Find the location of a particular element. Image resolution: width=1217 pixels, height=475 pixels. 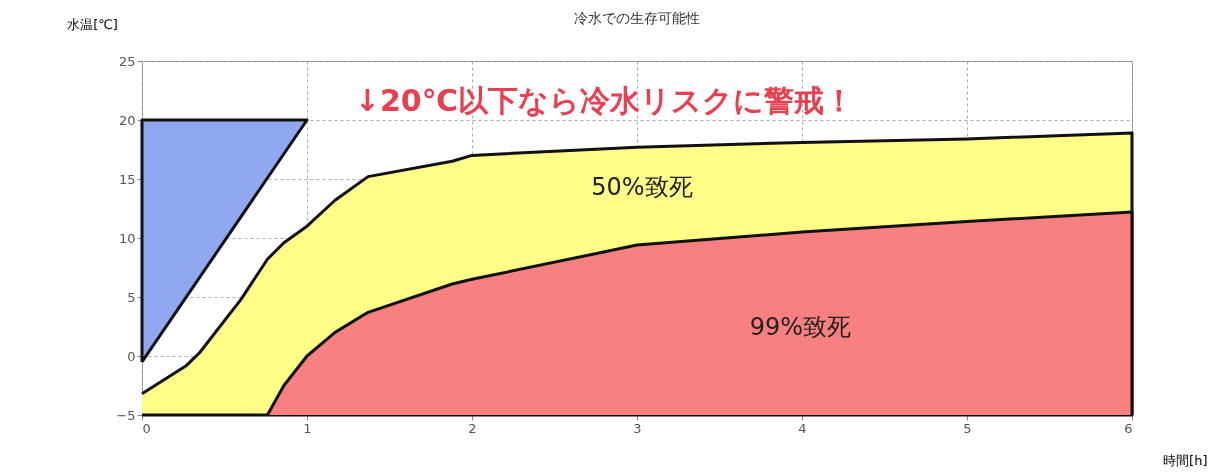

x-tick-label: 1 is located at coordinates (307, 428).